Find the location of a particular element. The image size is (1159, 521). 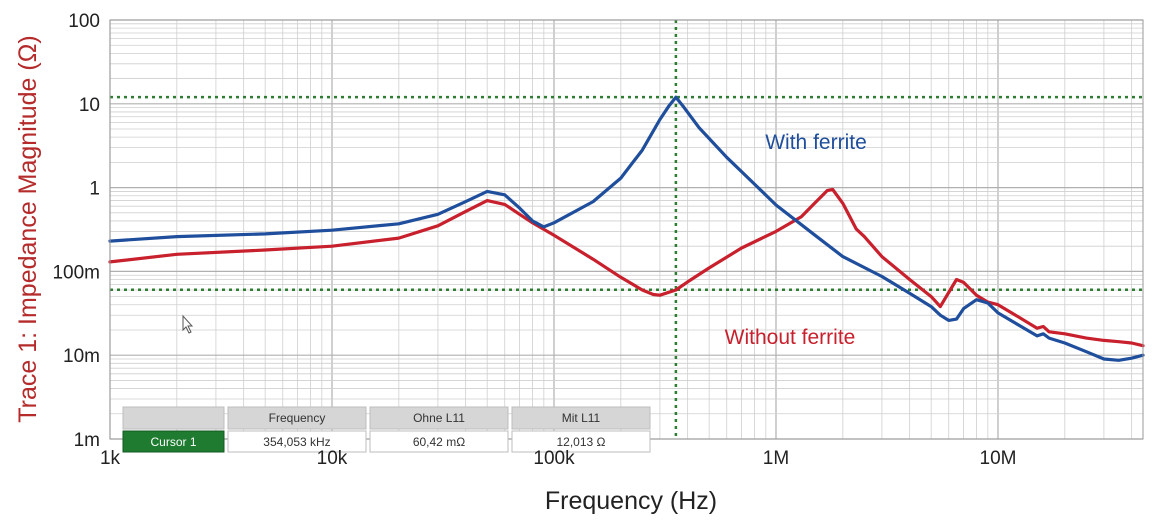

x-tick-label: 10k is located at coordinates (332, 458).